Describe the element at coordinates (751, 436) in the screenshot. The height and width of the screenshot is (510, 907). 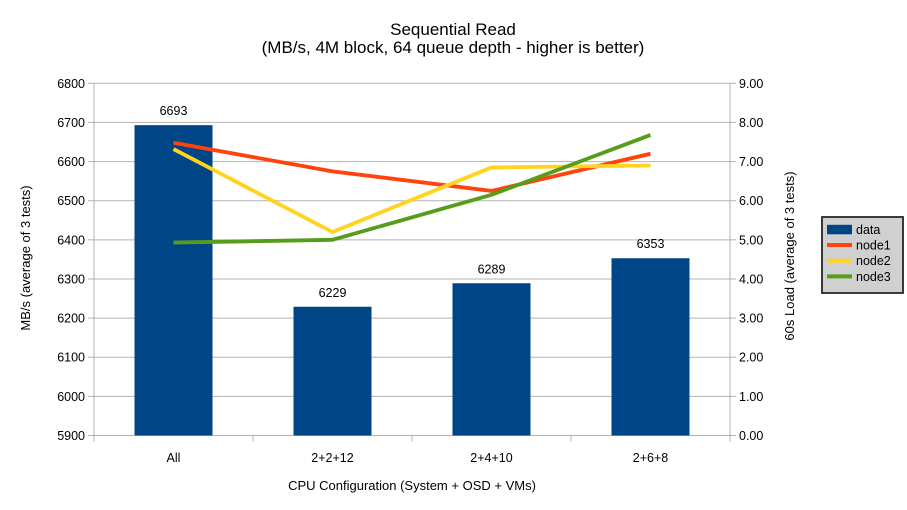
I see `y2-axis-tick-label: 0.00` at that location.